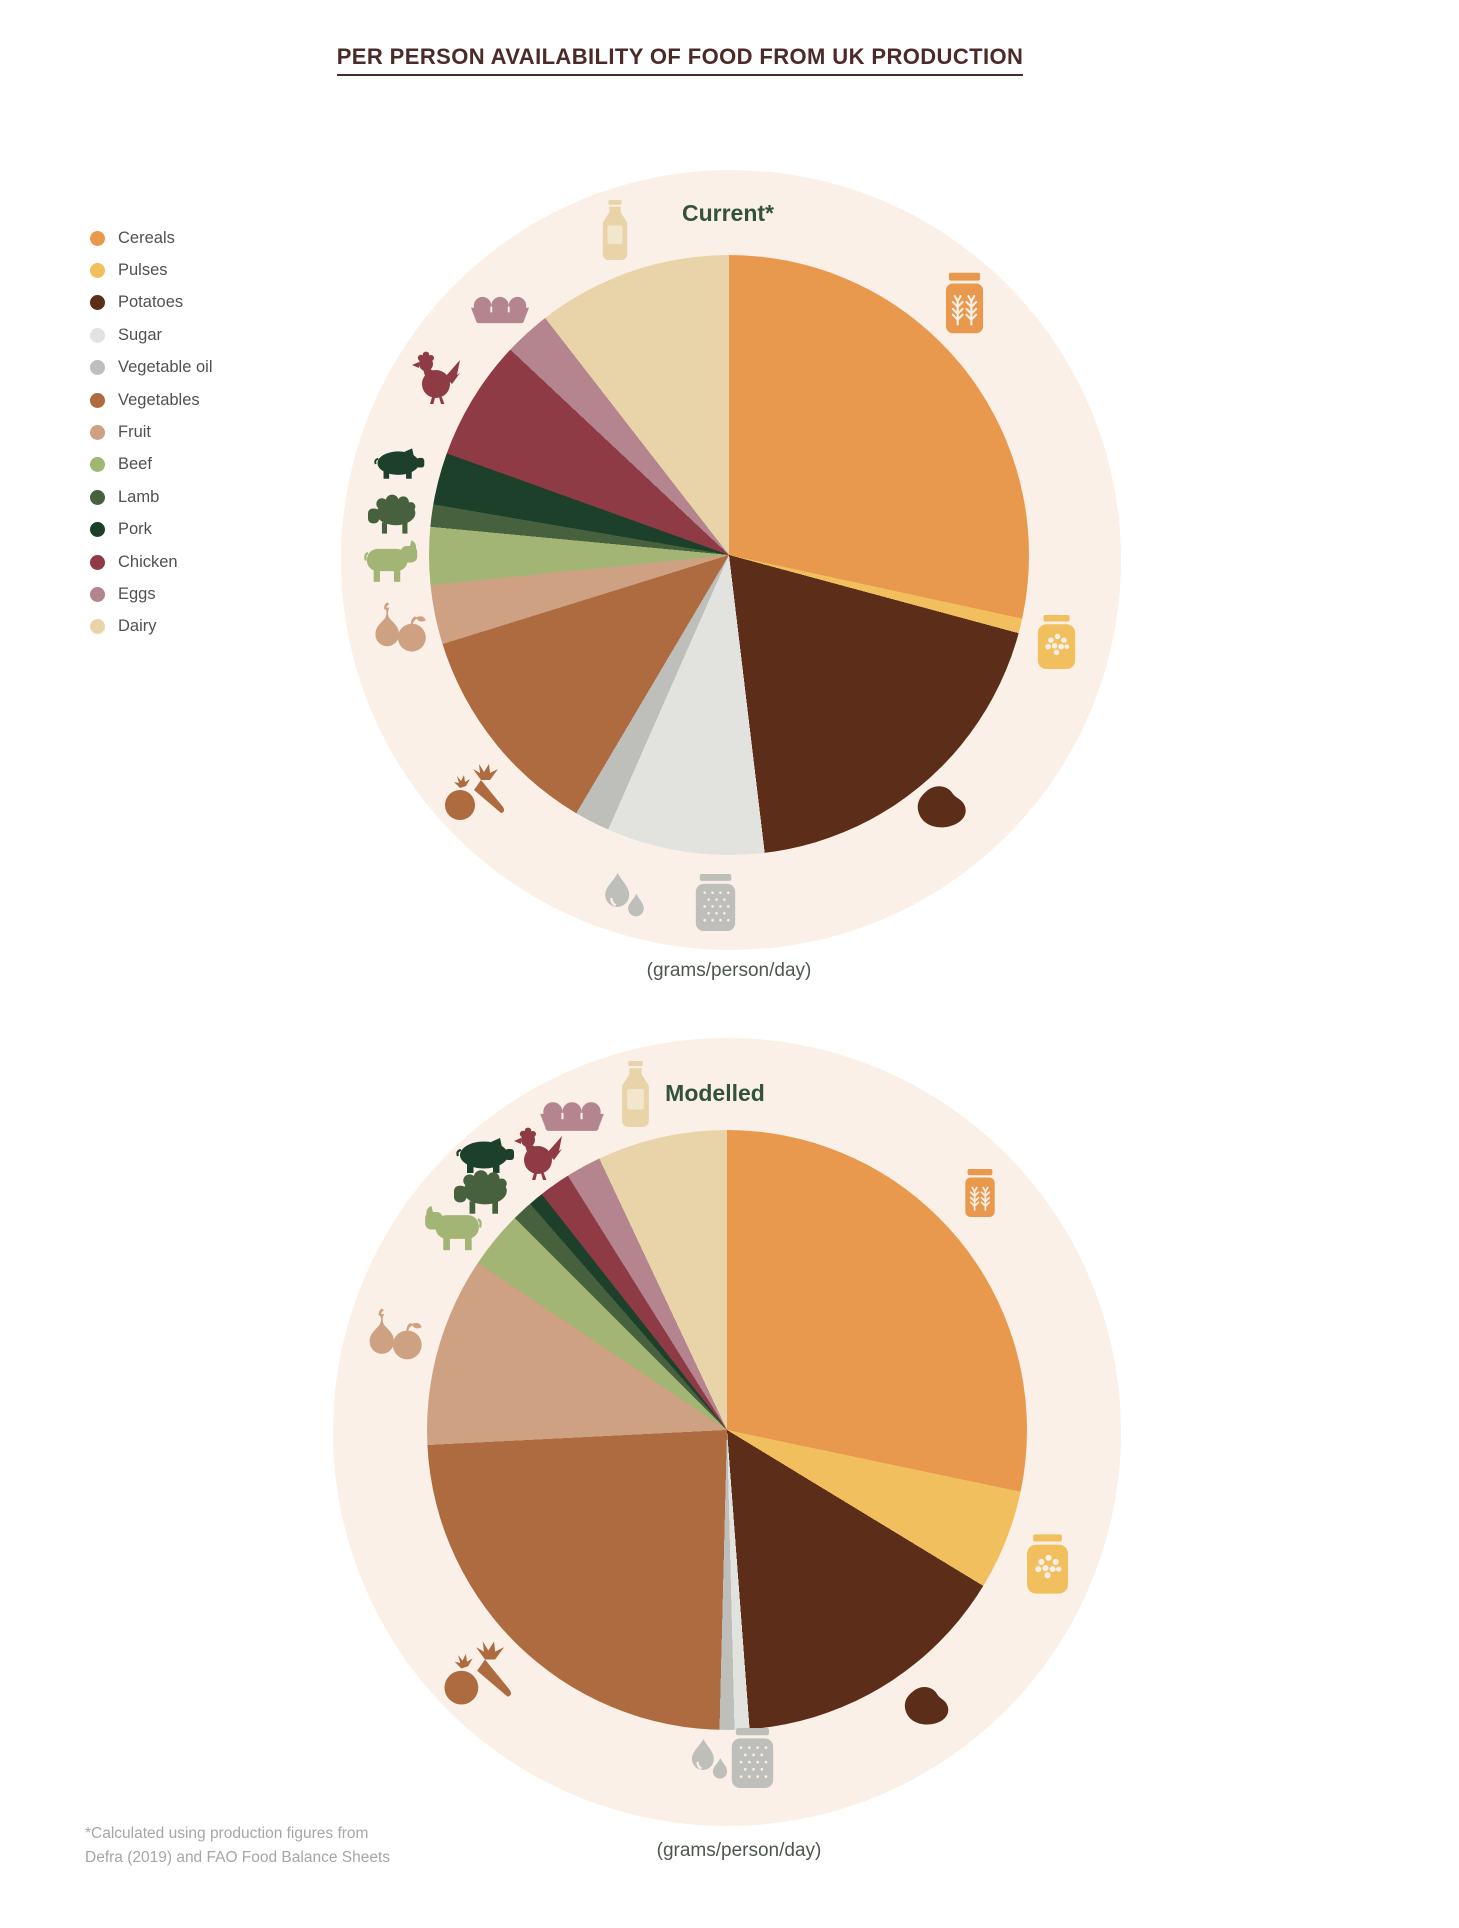 Image resolution: width=1459 pixels, height=1928 pixels. What do you see at coordinates (97, 530) in the screenshot?
I see `legend-dot-pork` at bounding box center [97, 530].